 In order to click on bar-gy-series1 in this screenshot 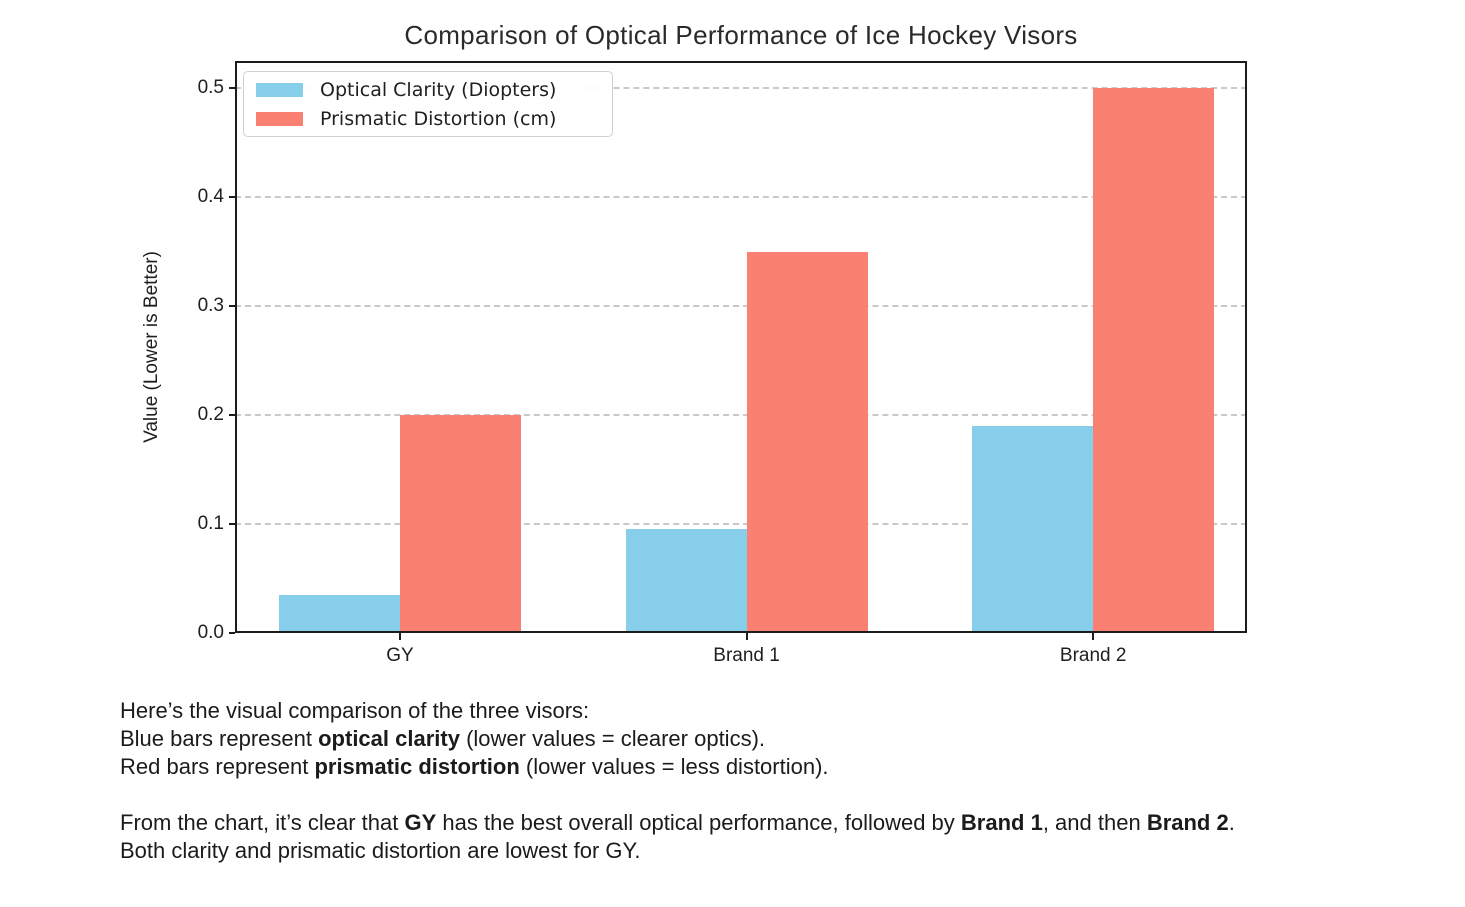, I will do `click(460, 524)`.